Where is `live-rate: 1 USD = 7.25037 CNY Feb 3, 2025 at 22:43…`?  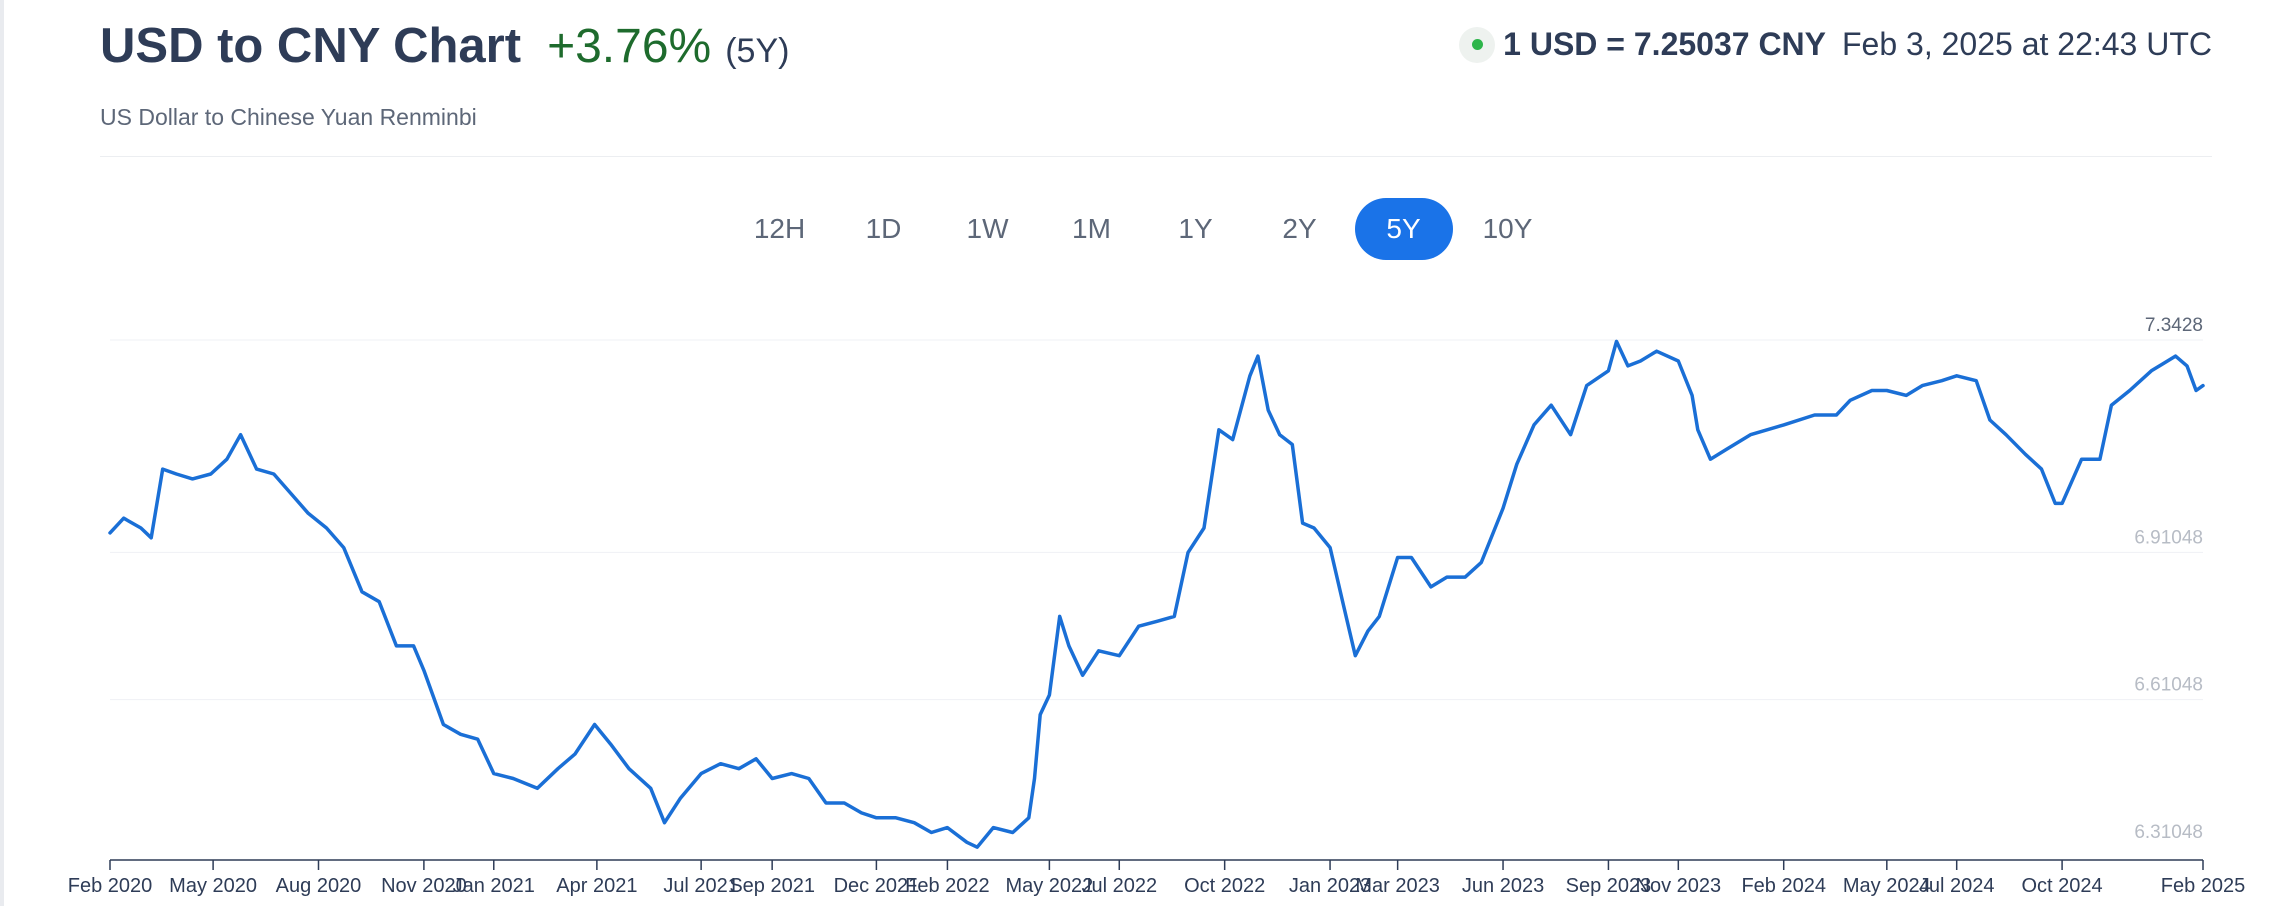 live-rate: 1 USD = 7.25037 CNY Feb 3, 2025 at 22:43… is located at coordinates (1835, 44).